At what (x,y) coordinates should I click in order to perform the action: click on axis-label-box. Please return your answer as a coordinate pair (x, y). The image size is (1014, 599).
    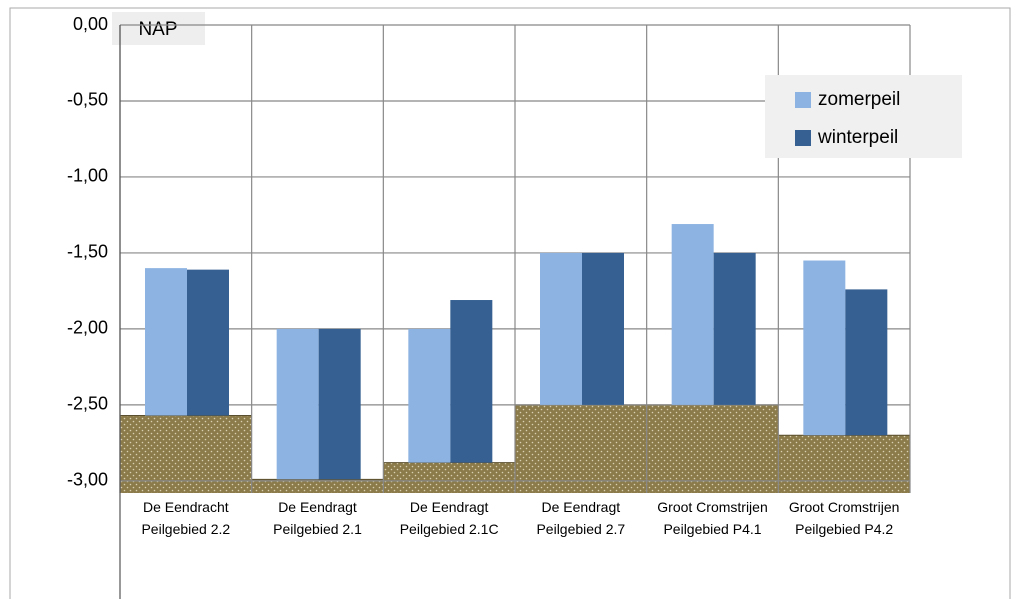
    Looking at the image, I should click on (158, 28).